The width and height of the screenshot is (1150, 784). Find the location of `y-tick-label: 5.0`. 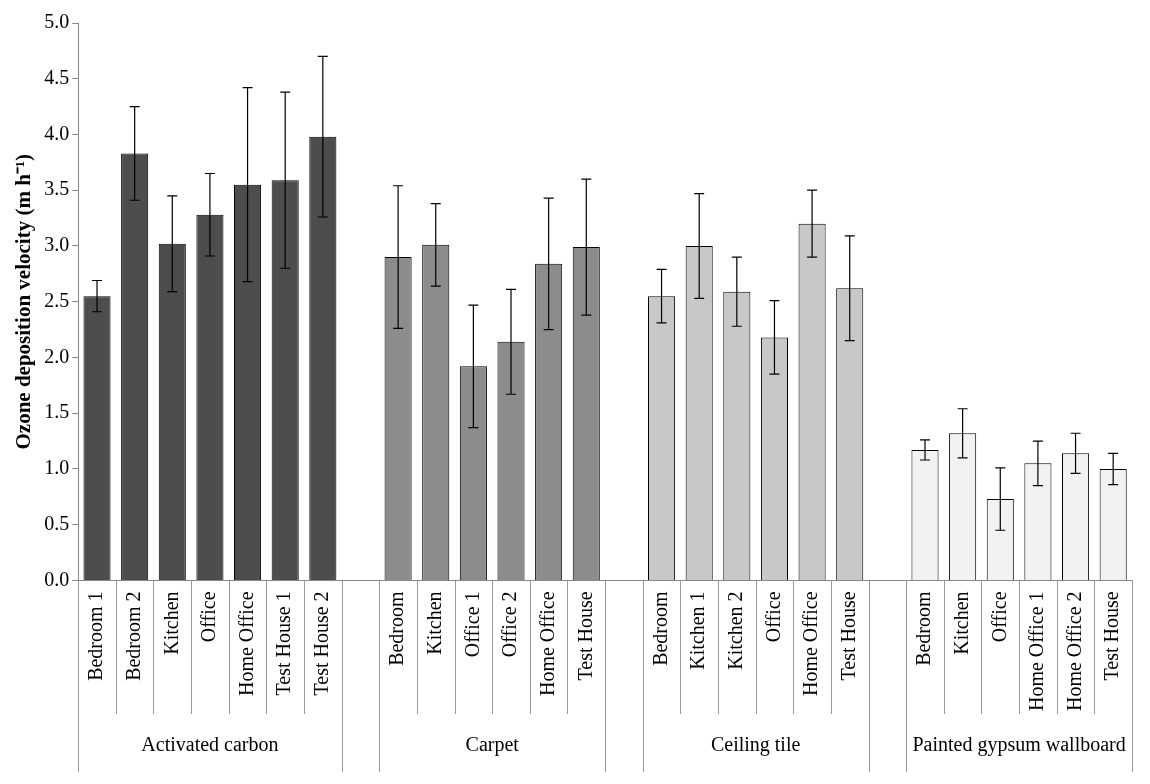

y-tick-label: 5.0 is located at coordinates (57, 21).